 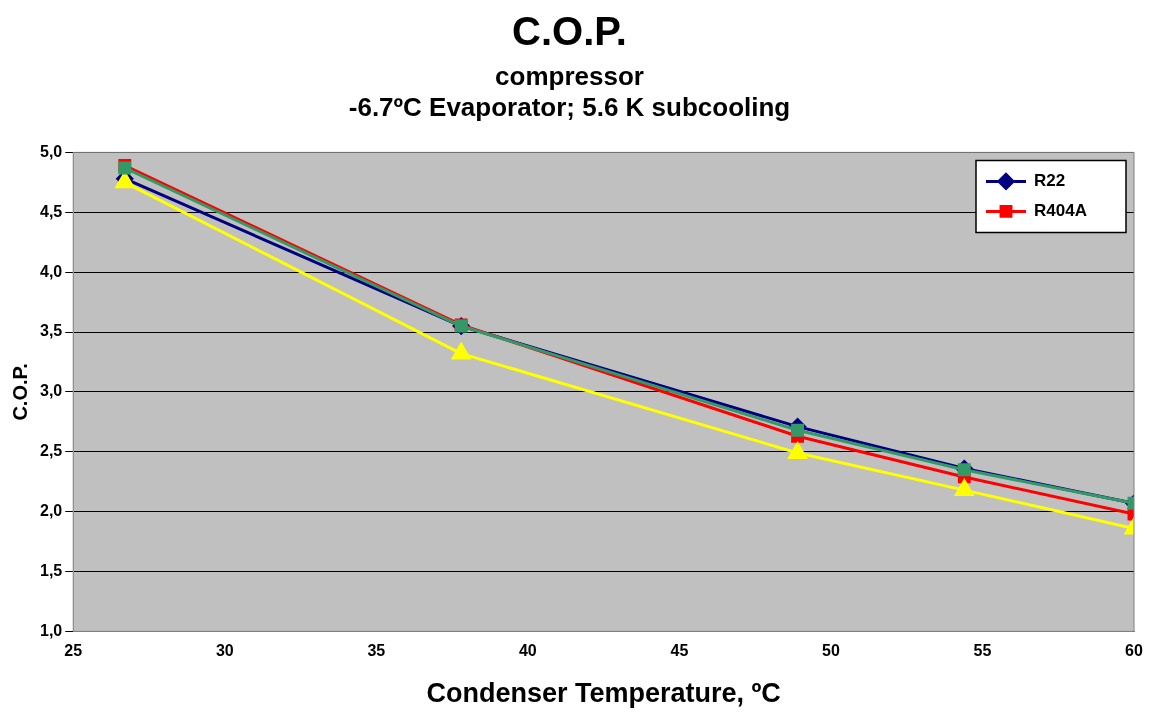 What do you see at coordinates (51, 151) in the screenshot?
I see `y-tick-label: 5,0` at bounding box center [51, 151].